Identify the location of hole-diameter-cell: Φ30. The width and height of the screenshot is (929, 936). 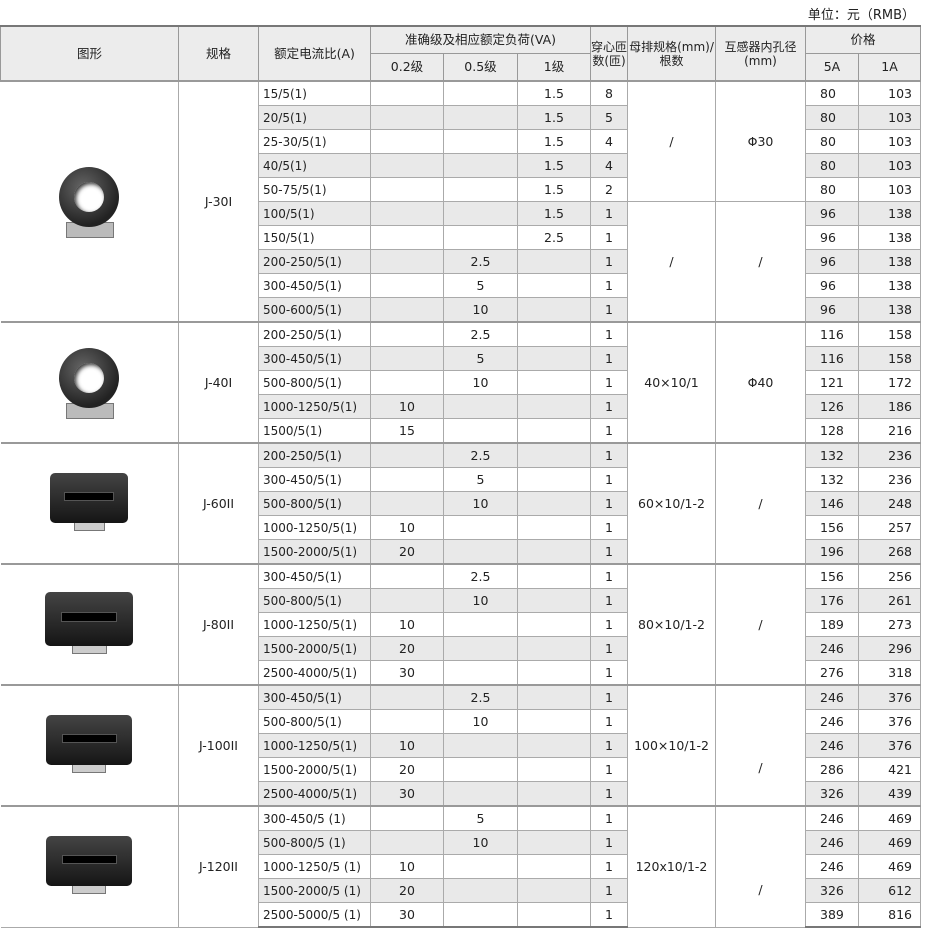
(760, 141).